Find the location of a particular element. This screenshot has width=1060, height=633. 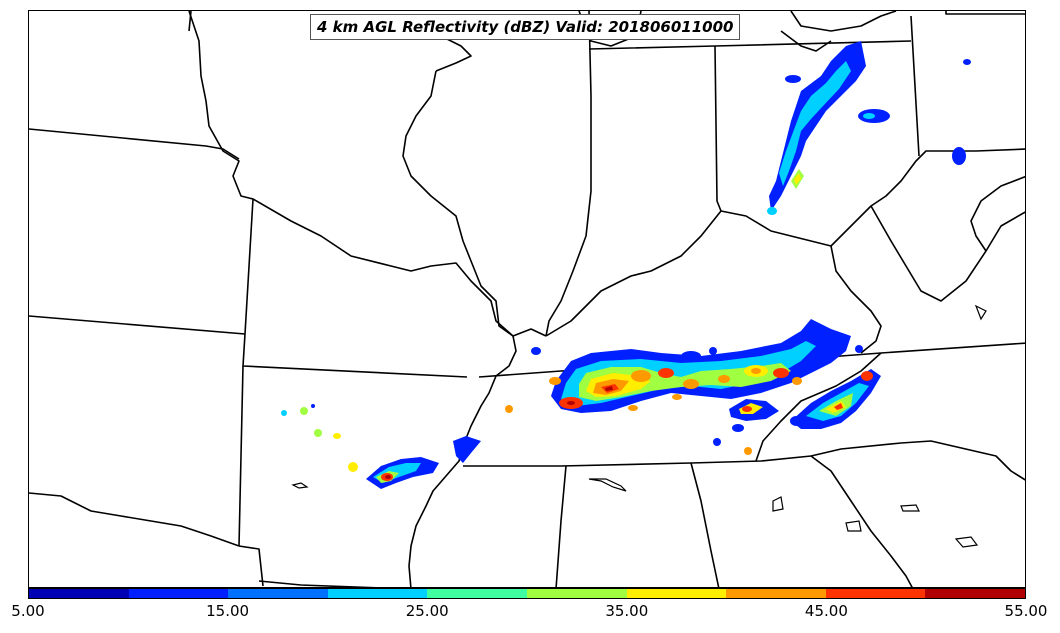

colorbar is located at coordinates (527, 593).